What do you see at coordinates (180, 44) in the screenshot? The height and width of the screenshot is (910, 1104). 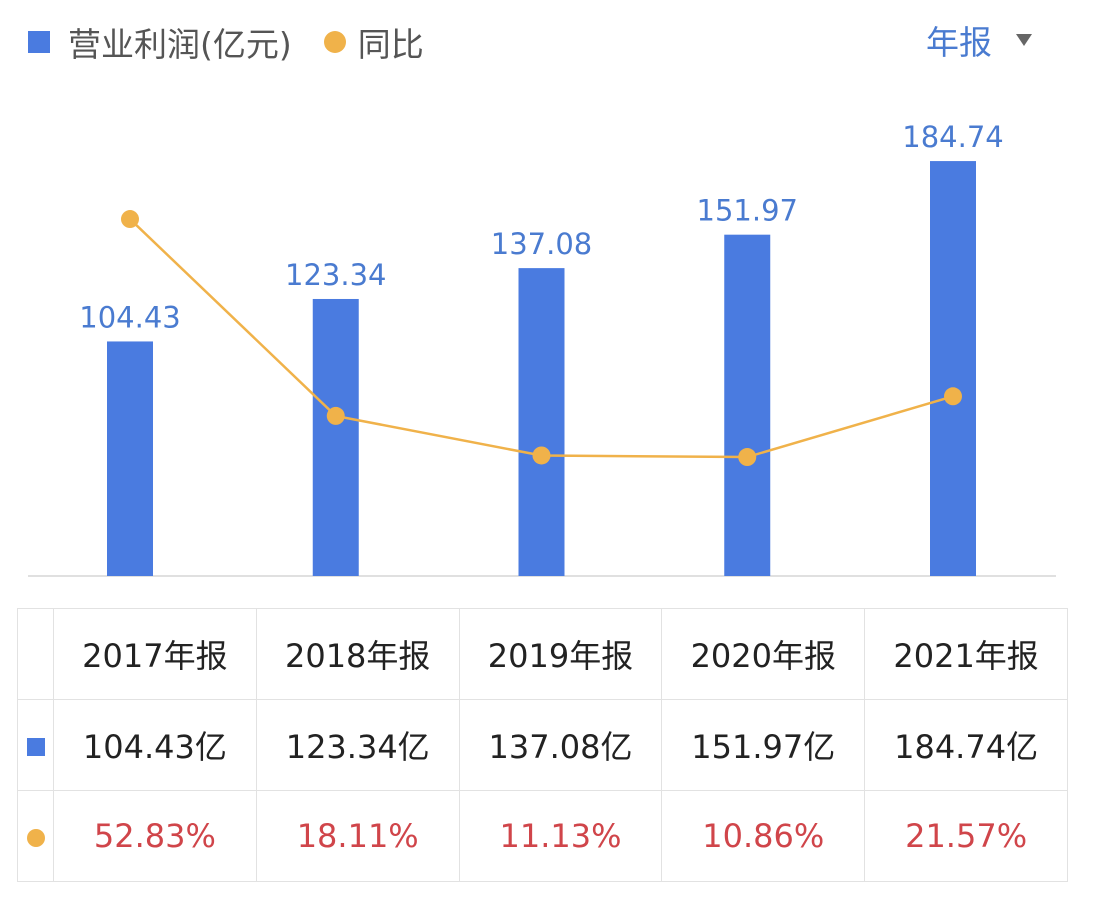 I see `bar-legend-label: 营业利润(亿元)` at bounding box center [180, 44].